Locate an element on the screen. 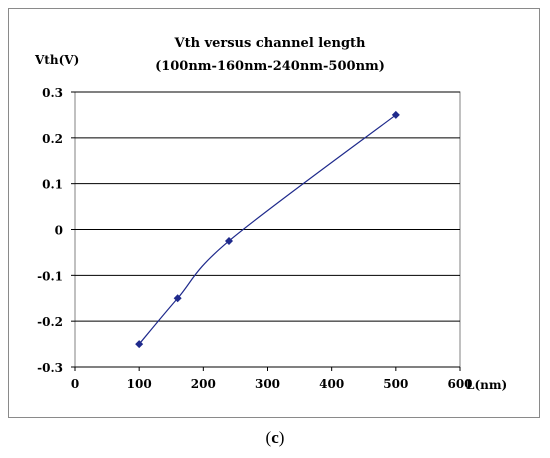 The image size is (550, 458). y-tick-label: -0.1 is located at coordinates (50, 276).